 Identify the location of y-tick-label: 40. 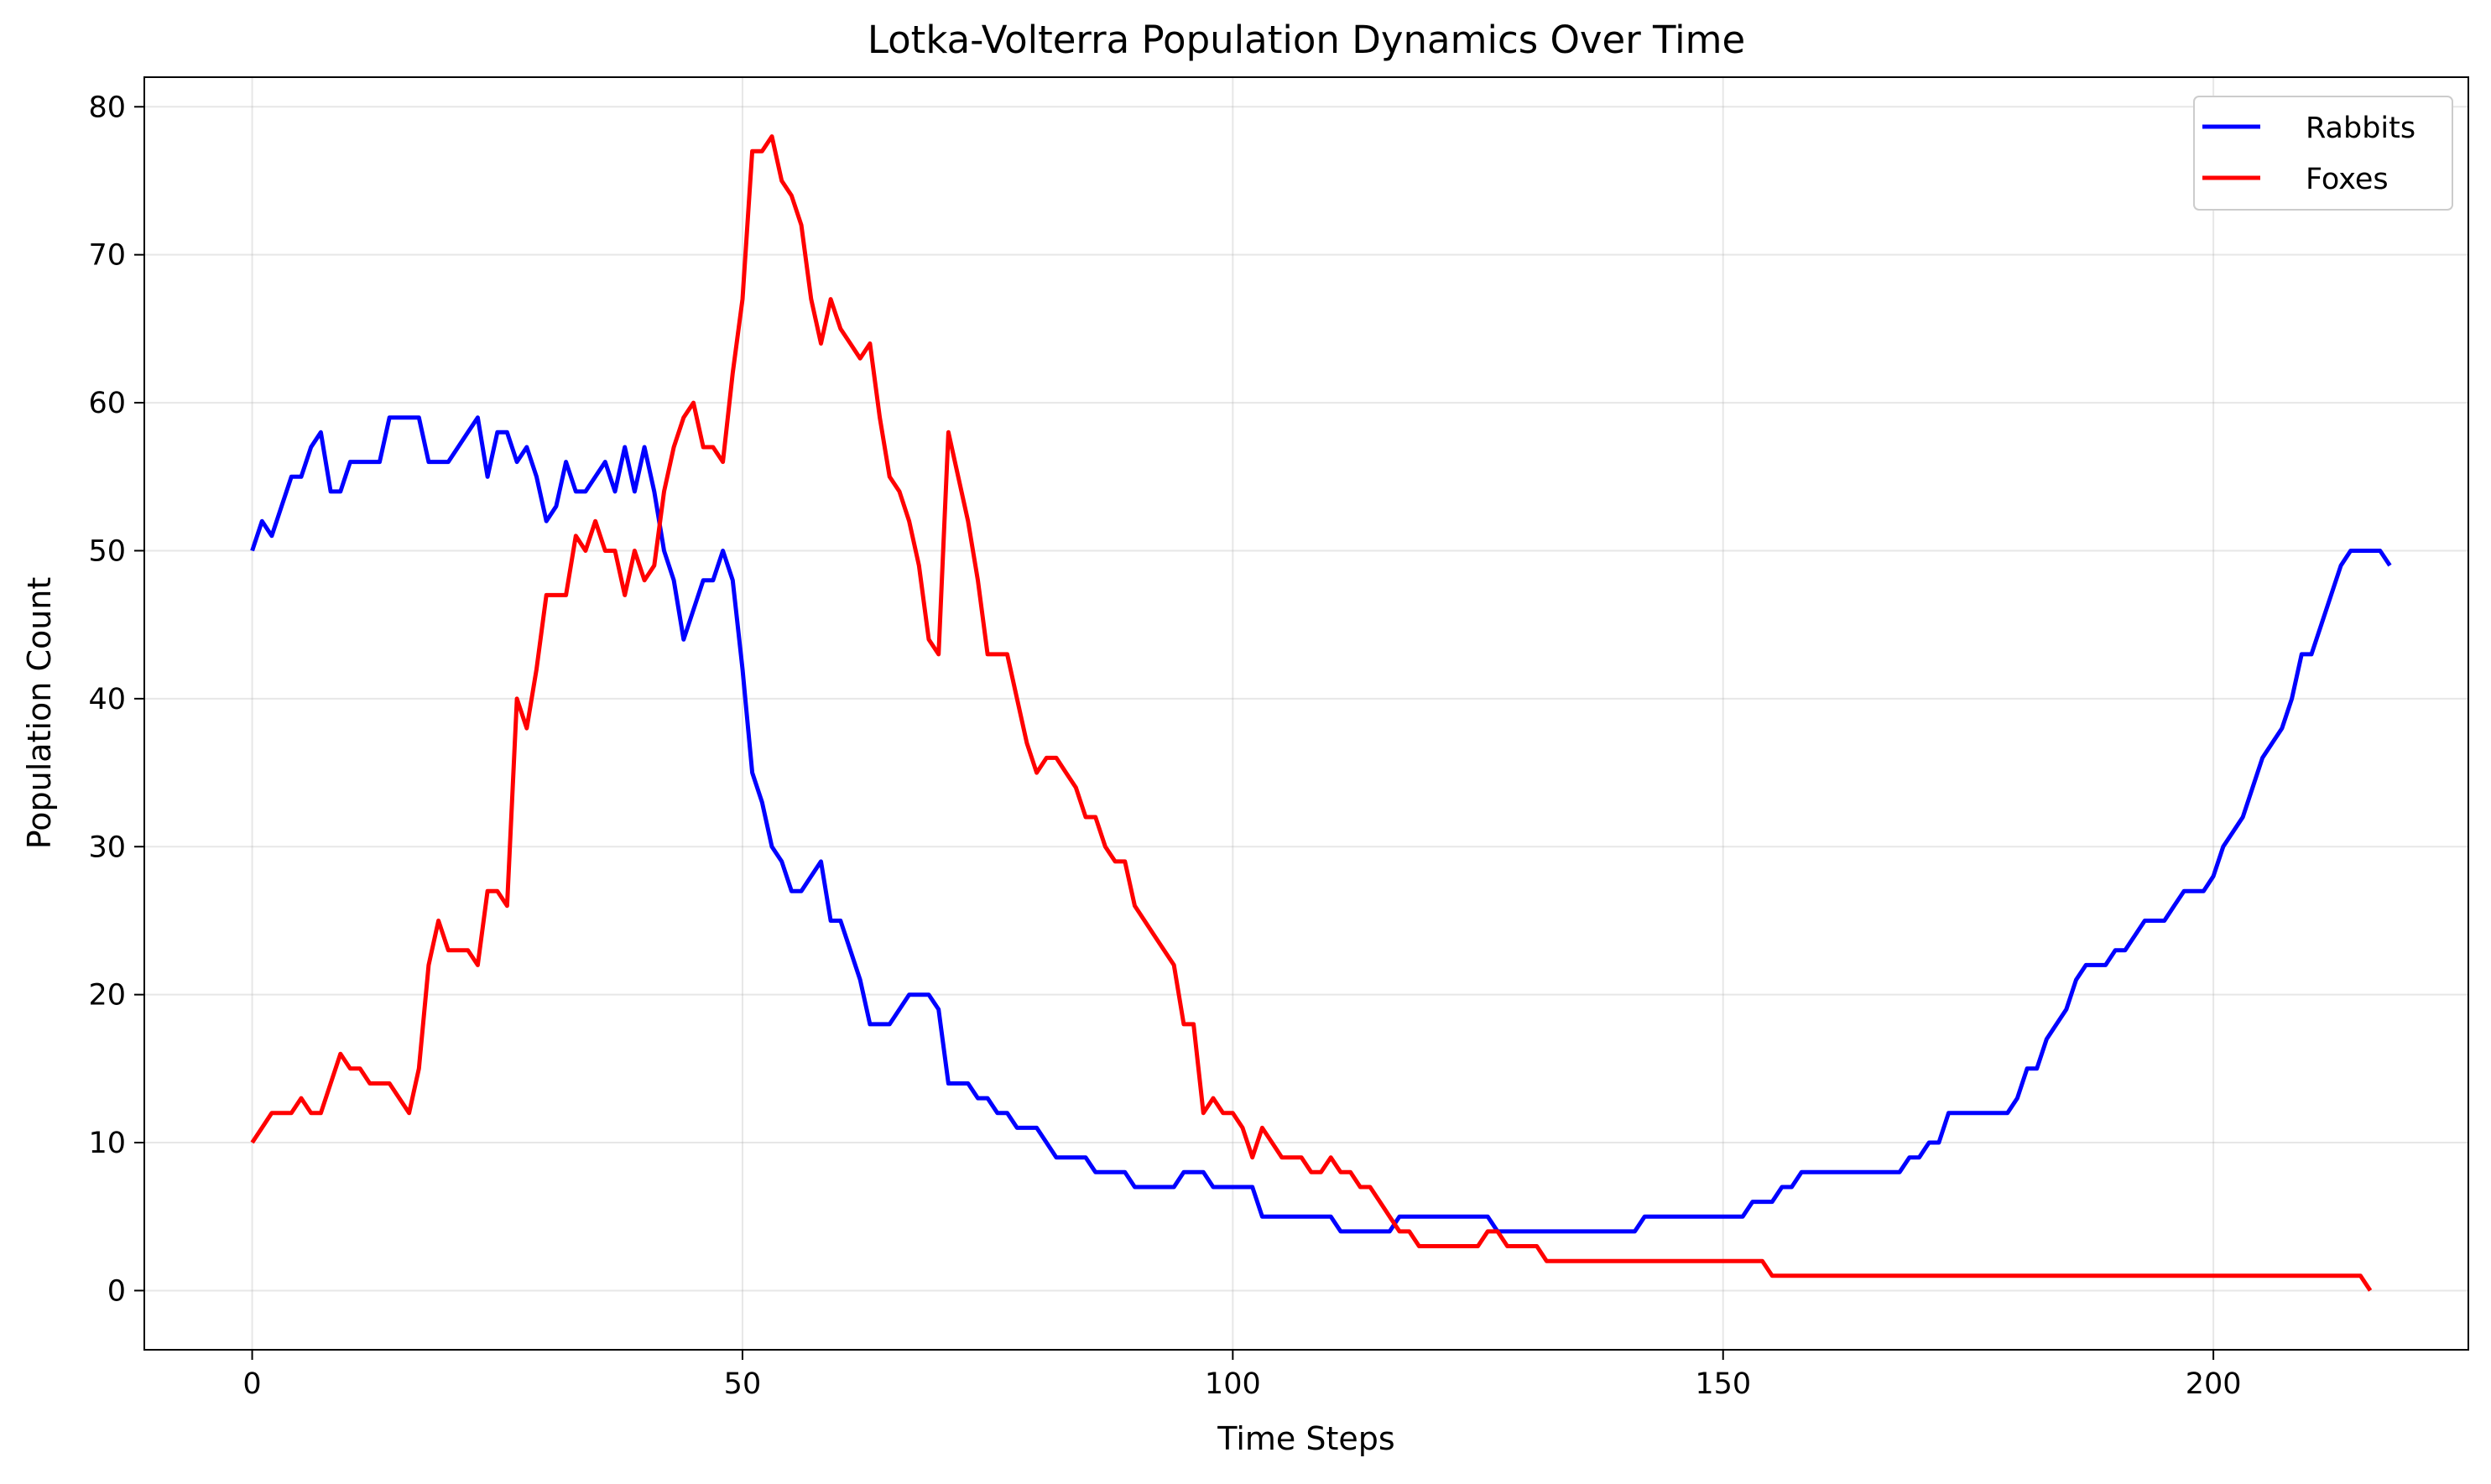
(107, 699).